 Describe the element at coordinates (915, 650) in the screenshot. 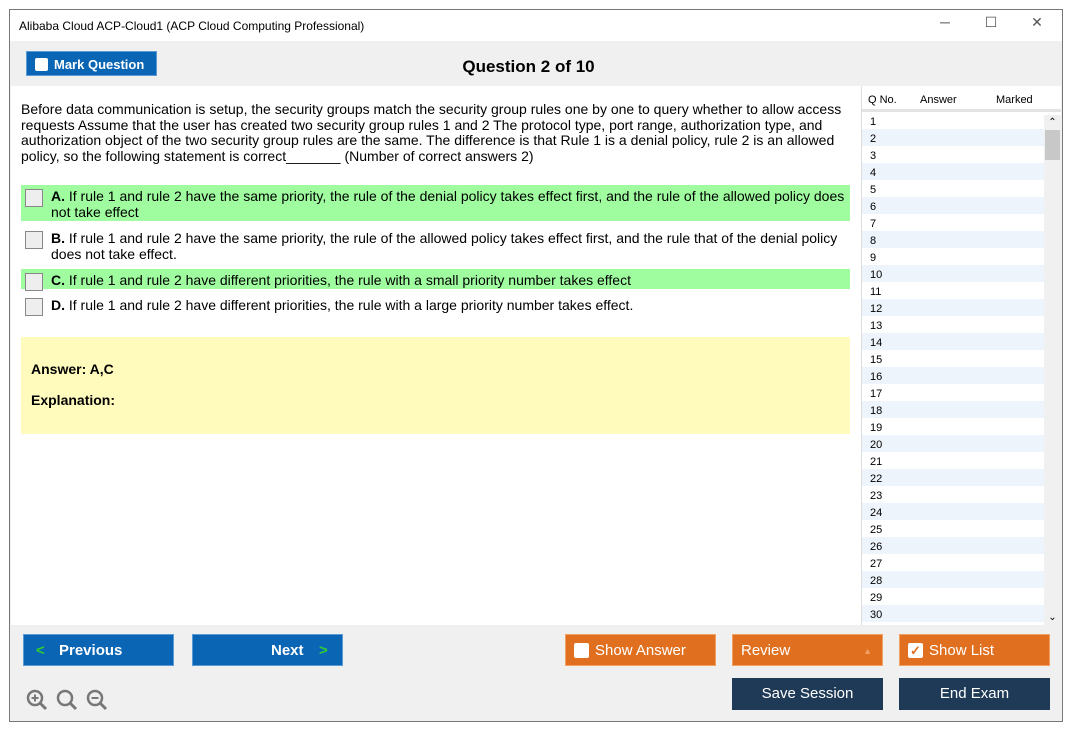

I see `checkbox-checked-icon: ✓` at that location.